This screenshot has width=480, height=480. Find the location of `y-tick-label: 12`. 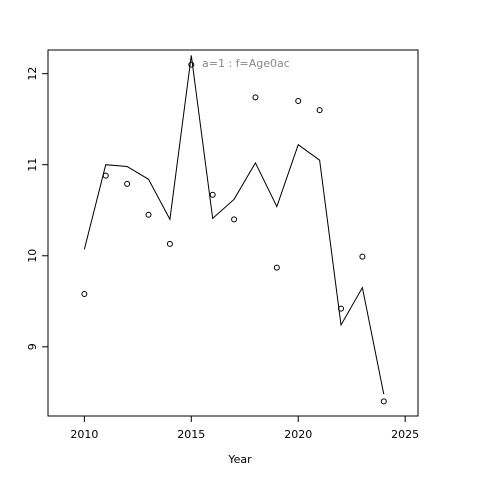

y-tick-label: 12 is located at coordinates (32, 74).